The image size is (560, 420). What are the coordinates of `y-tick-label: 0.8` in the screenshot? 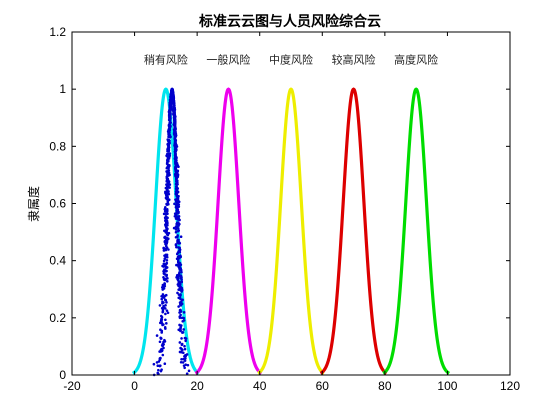 It's located at (57, 146).